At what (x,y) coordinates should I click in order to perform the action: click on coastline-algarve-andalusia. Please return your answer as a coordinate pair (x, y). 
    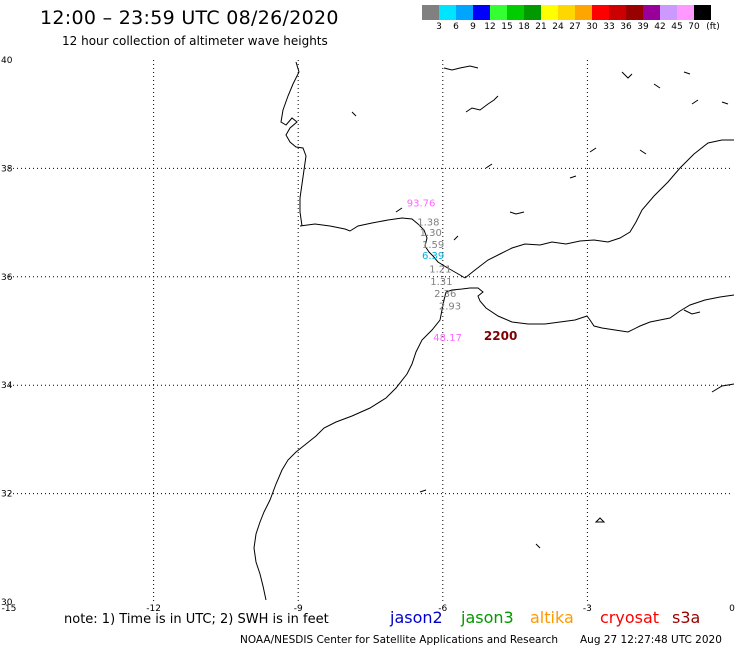
    Looking at the image, I should click on (382, 248).